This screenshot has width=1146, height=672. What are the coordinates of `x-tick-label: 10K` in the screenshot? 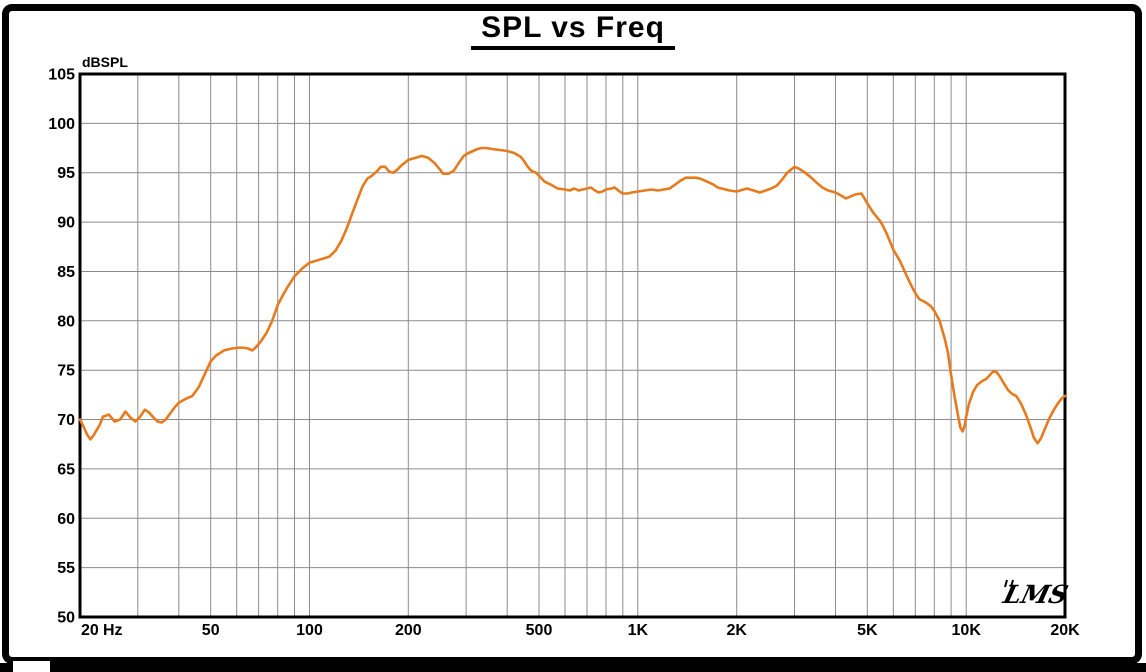 It's located at (967, 630).